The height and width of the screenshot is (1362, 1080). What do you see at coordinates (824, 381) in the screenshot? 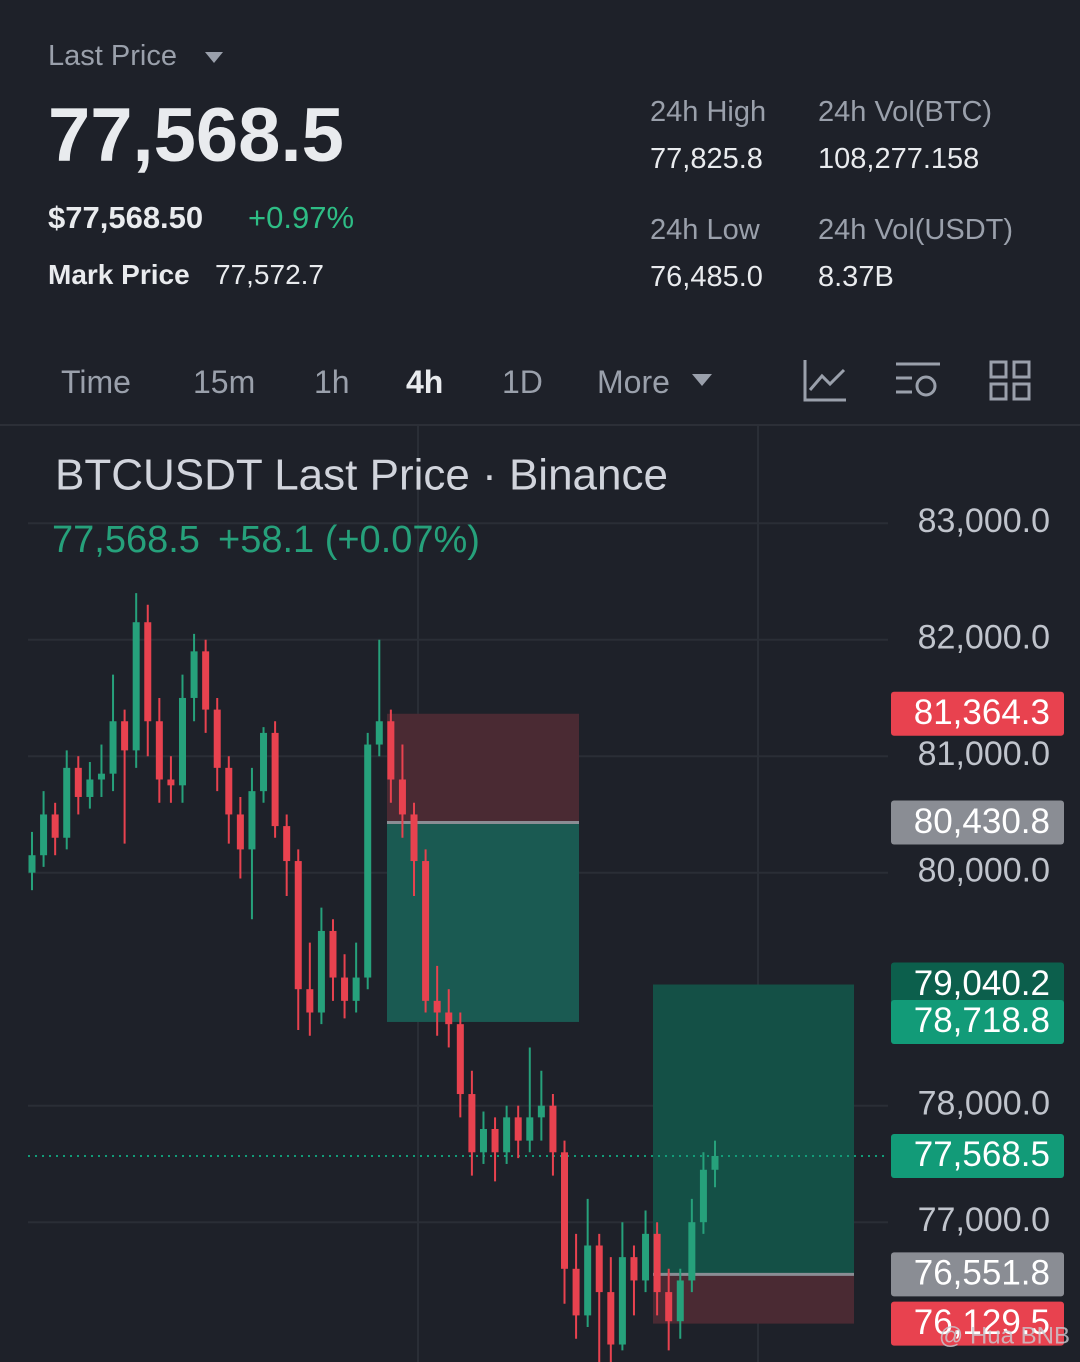
I see `indicator-icon` at bounding box center [824, 381].